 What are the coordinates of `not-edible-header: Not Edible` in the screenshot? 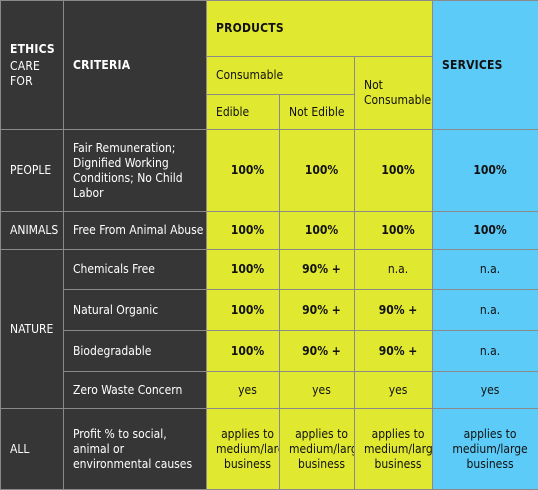 It's located at (317, 112).